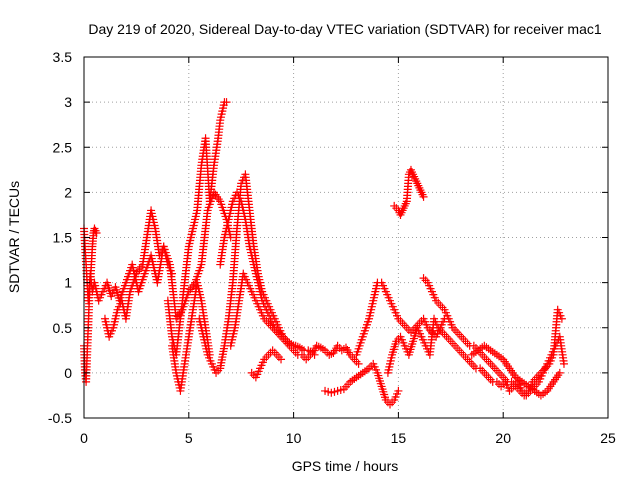 This screenshot has width=640, height=480. I want to click on y-tick-label: 3, so click(68, 102).